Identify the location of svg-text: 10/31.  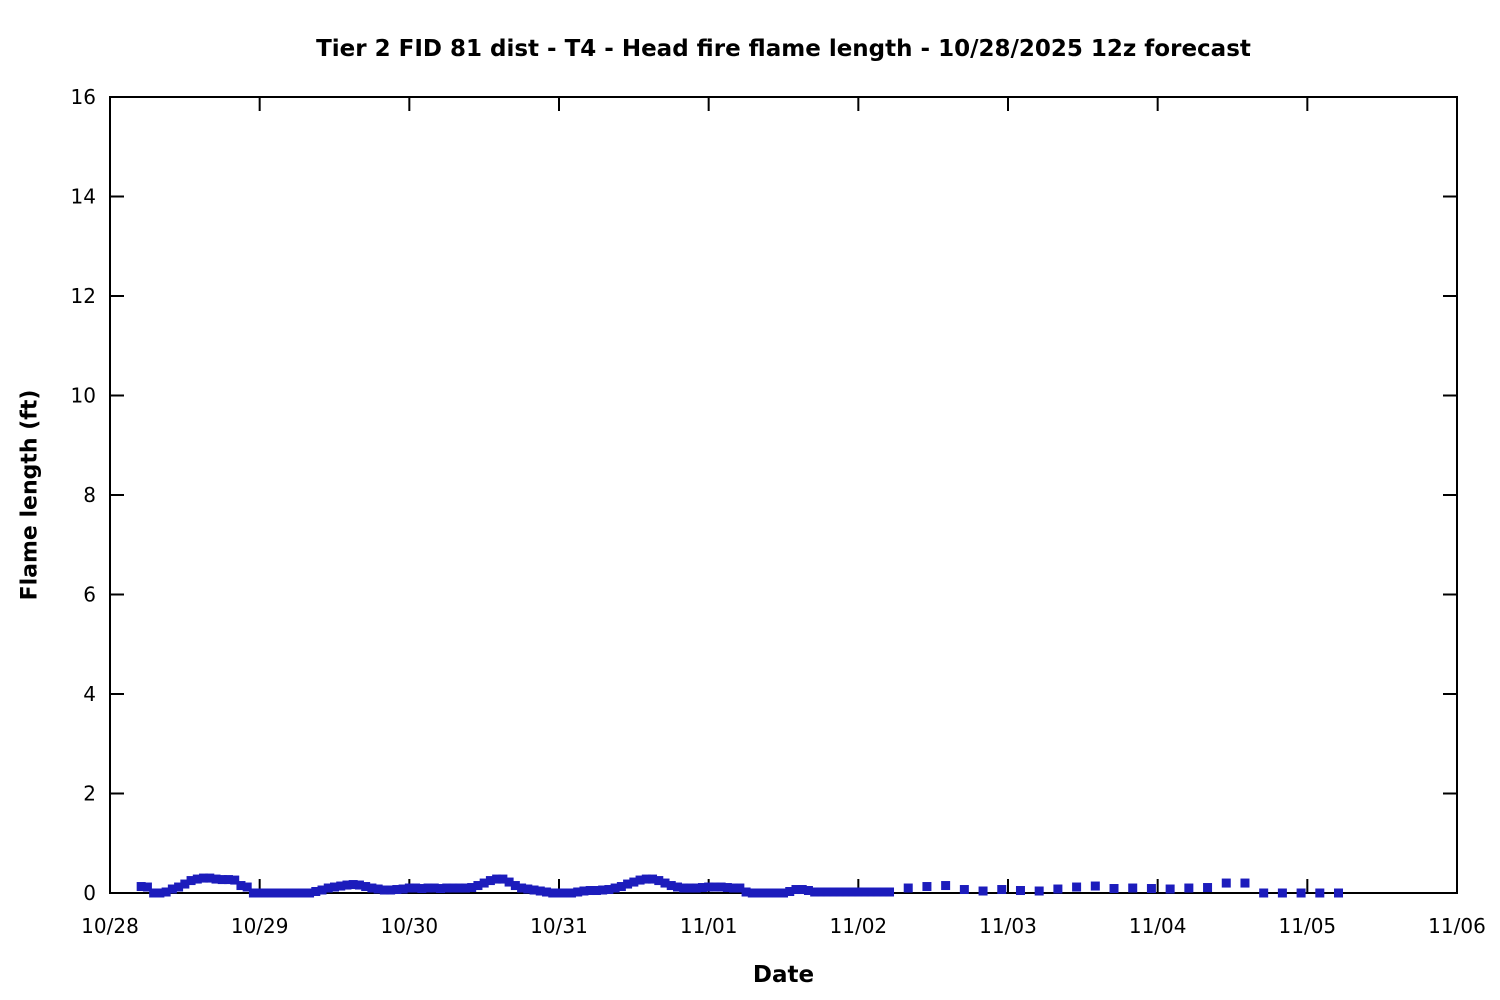
(559, 926).